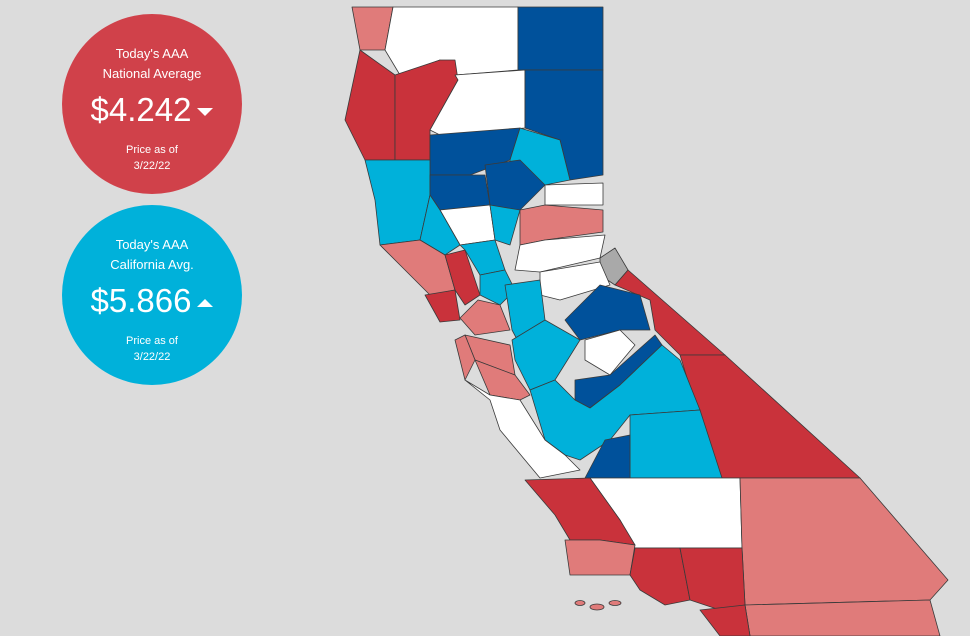  Describe the element at coordinates (152, 64) in the screenshot. I see `heading: Today's AAA National Average` at that location.